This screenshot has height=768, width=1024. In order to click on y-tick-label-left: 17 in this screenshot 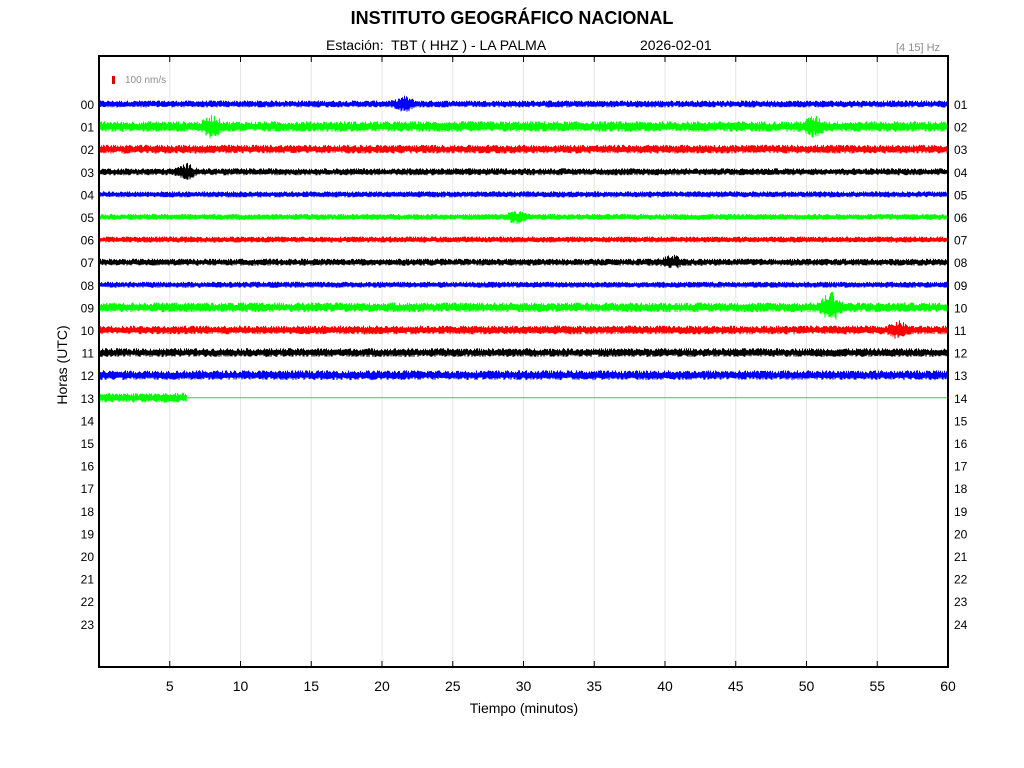, I will do `click(88, 489)`.